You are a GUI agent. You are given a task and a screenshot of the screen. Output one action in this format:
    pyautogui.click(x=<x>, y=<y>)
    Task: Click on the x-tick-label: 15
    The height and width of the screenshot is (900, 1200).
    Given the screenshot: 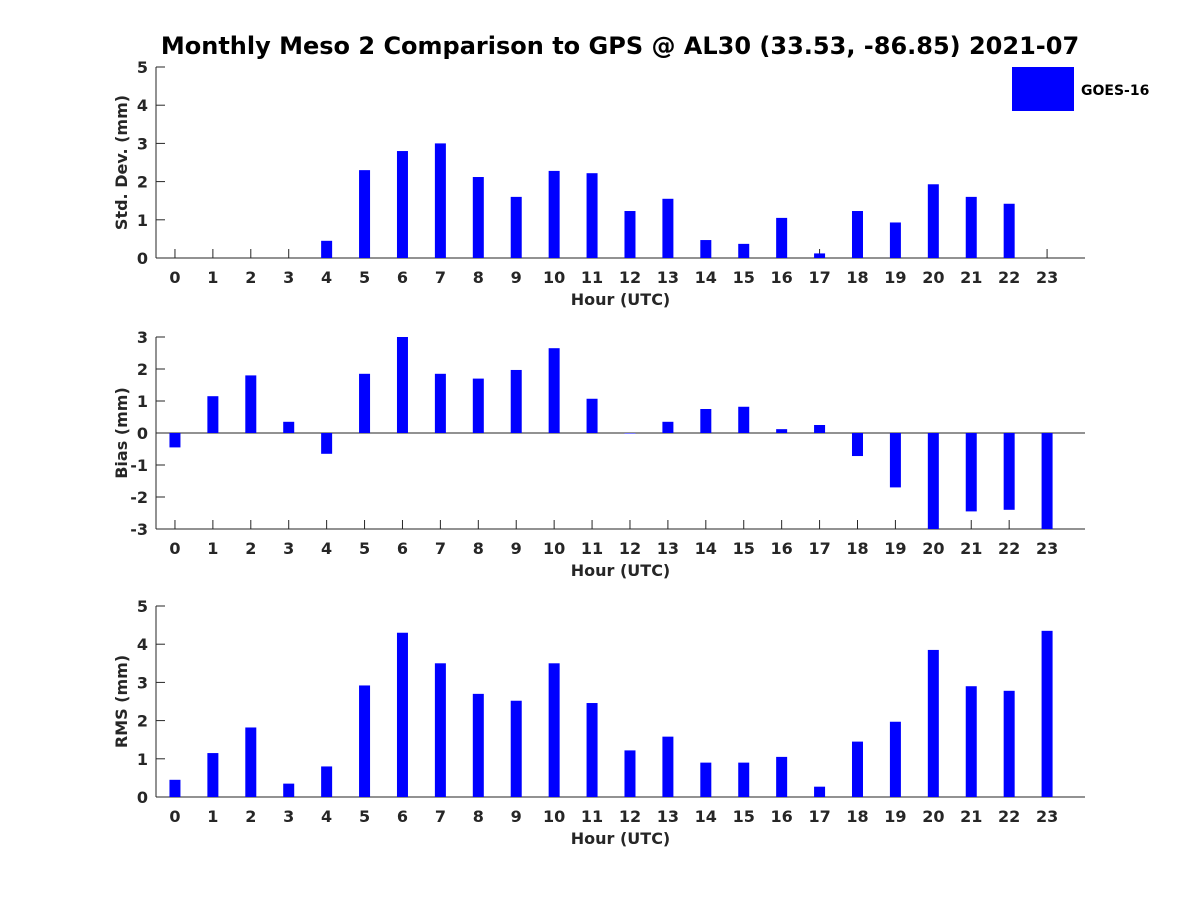 What is the action you would take?
    pyautogui.click(x=744, y=548)
    